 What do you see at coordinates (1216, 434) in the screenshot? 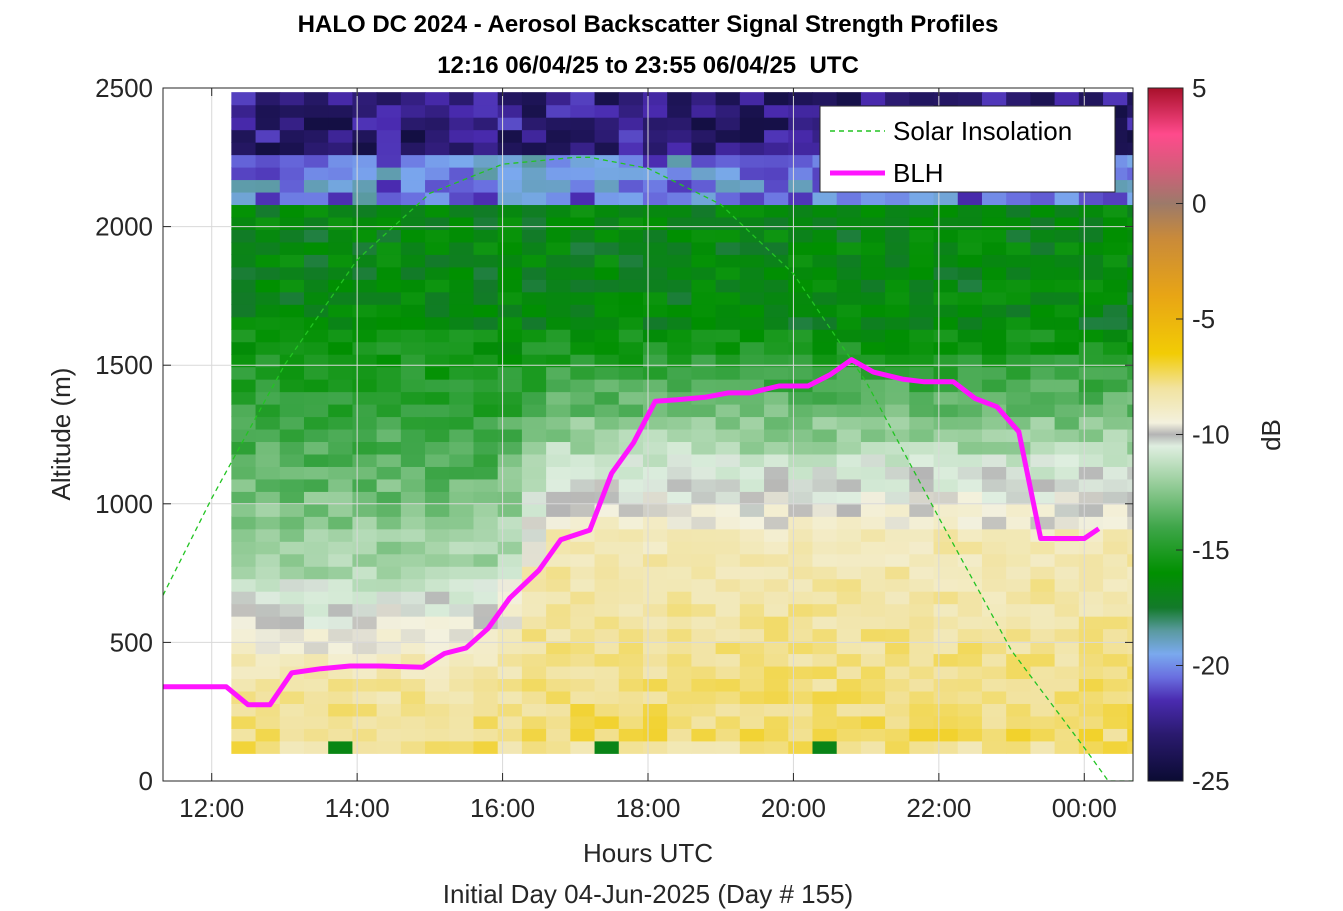
I see `colorbar: 50-5-10-15-20-25 dB` at bounding box center [1216, 434].